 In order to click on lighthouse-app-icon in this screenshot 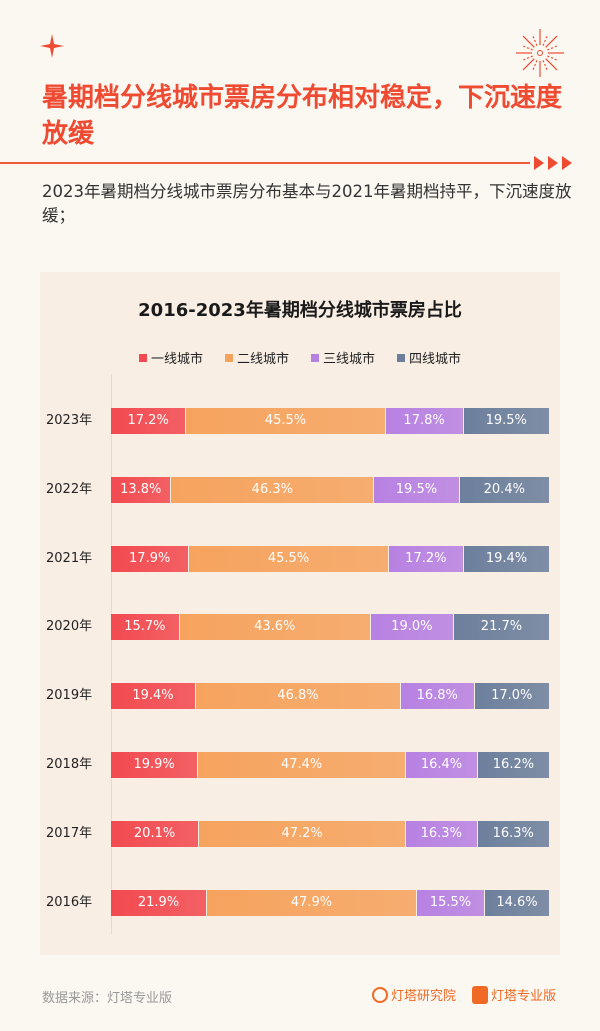, I will do `click(480, 994)`.